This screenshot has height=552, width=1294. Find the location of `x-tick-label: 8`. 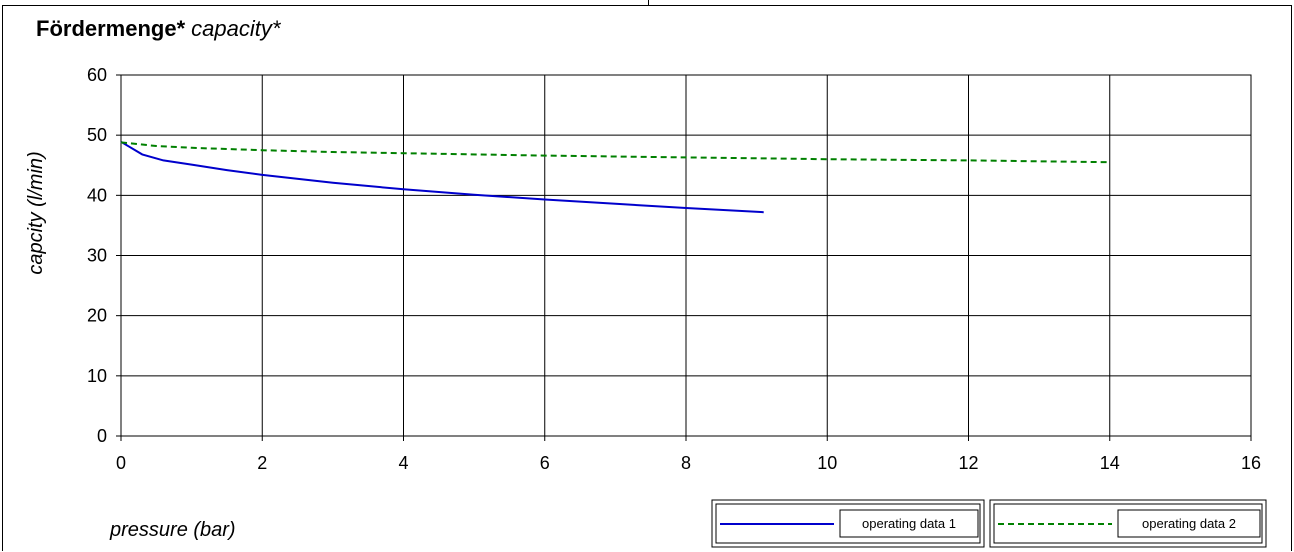

x-tick-label: 8 is located at coordinates (686, 463).